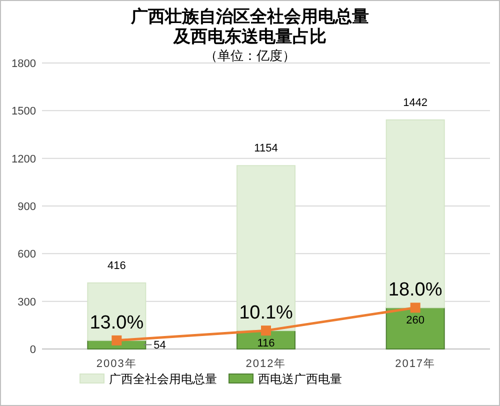 The image size is (500, 406). What do you see at coordinates (33, 350) in the screenshot?
I see `y-tick-label: 0` at bounding box center [33, 350].